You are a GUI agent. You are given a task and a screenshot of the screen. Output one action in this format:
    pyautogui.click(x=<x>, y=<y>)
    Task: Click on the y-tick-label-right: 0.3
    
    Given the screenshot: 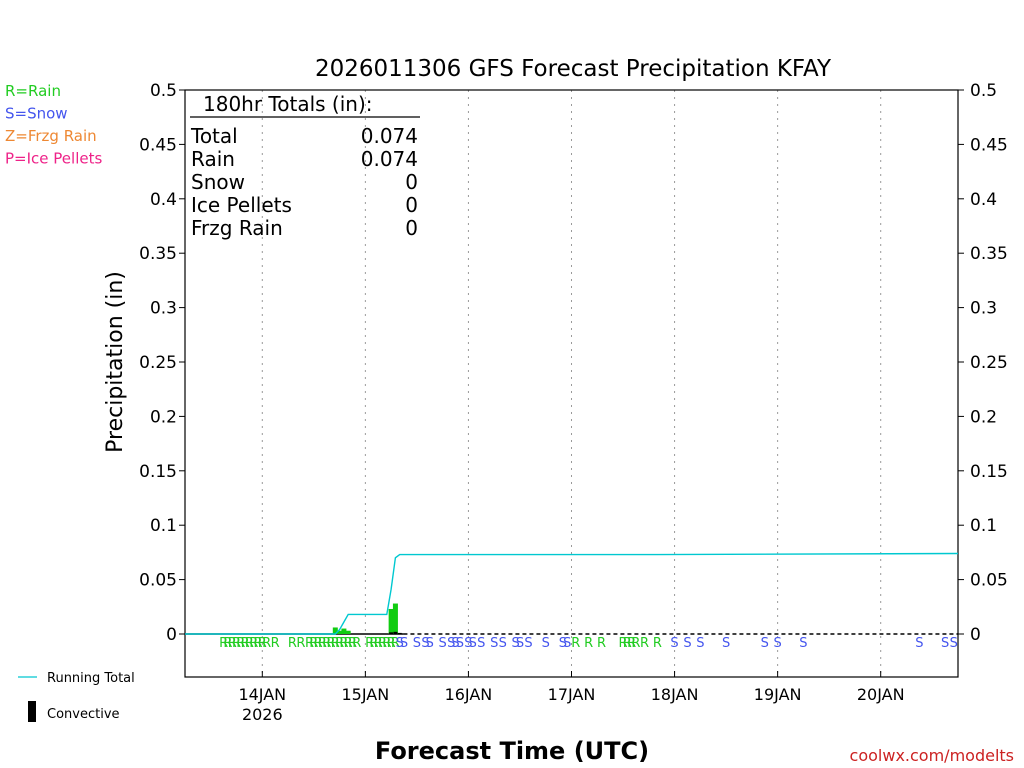 What is the action you would take?
    pyautogui.click(x=983, y=309)
    